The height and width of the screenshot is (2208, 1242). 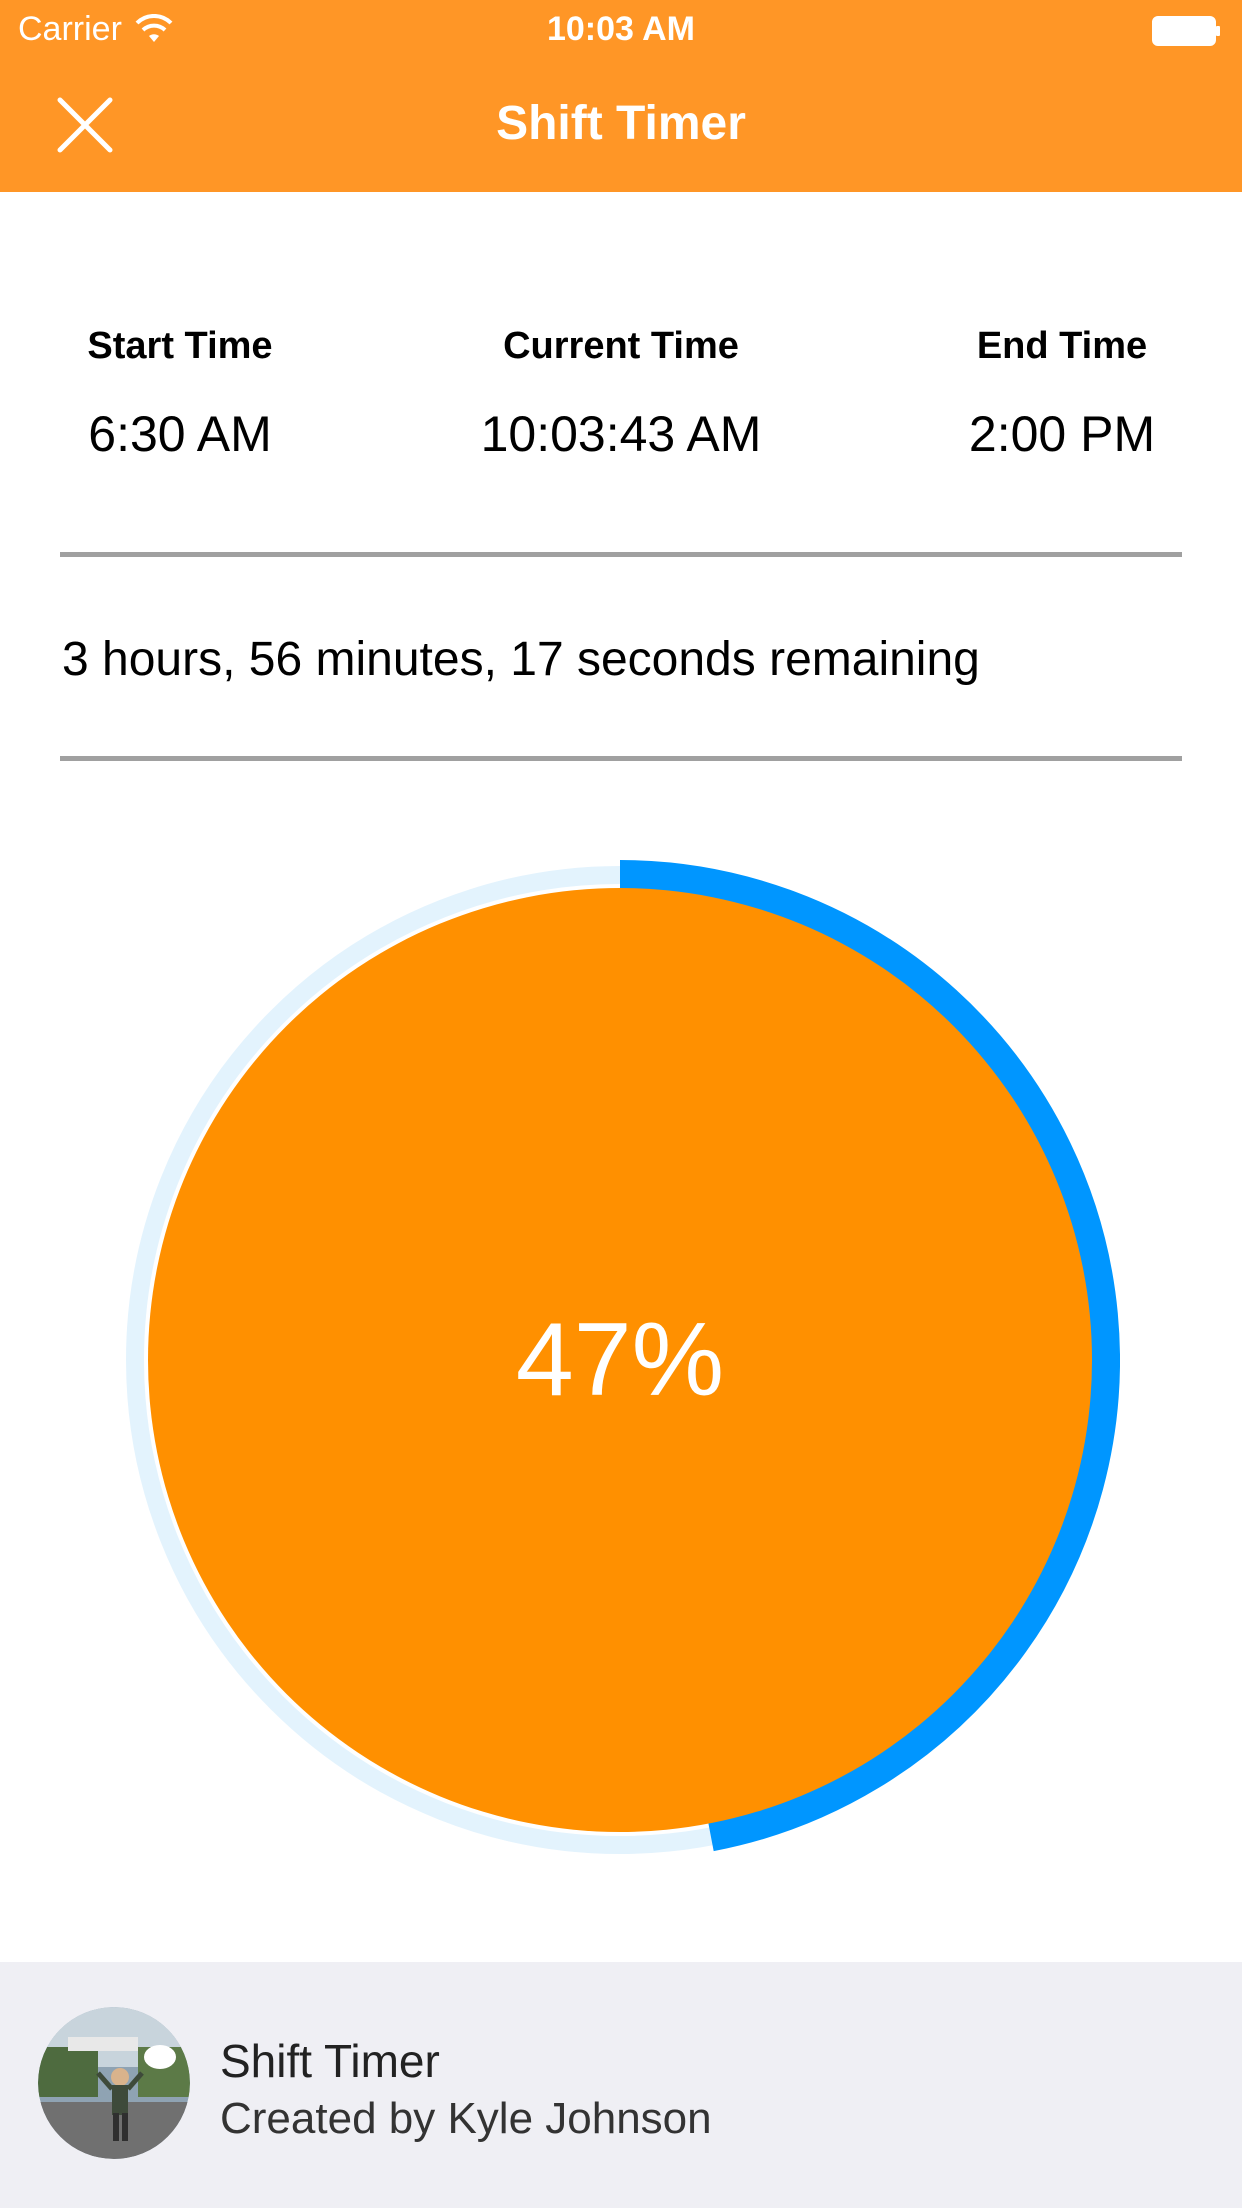 I want to click on current-time-value: 10:03:43 AM, so click(x=621, y=434).